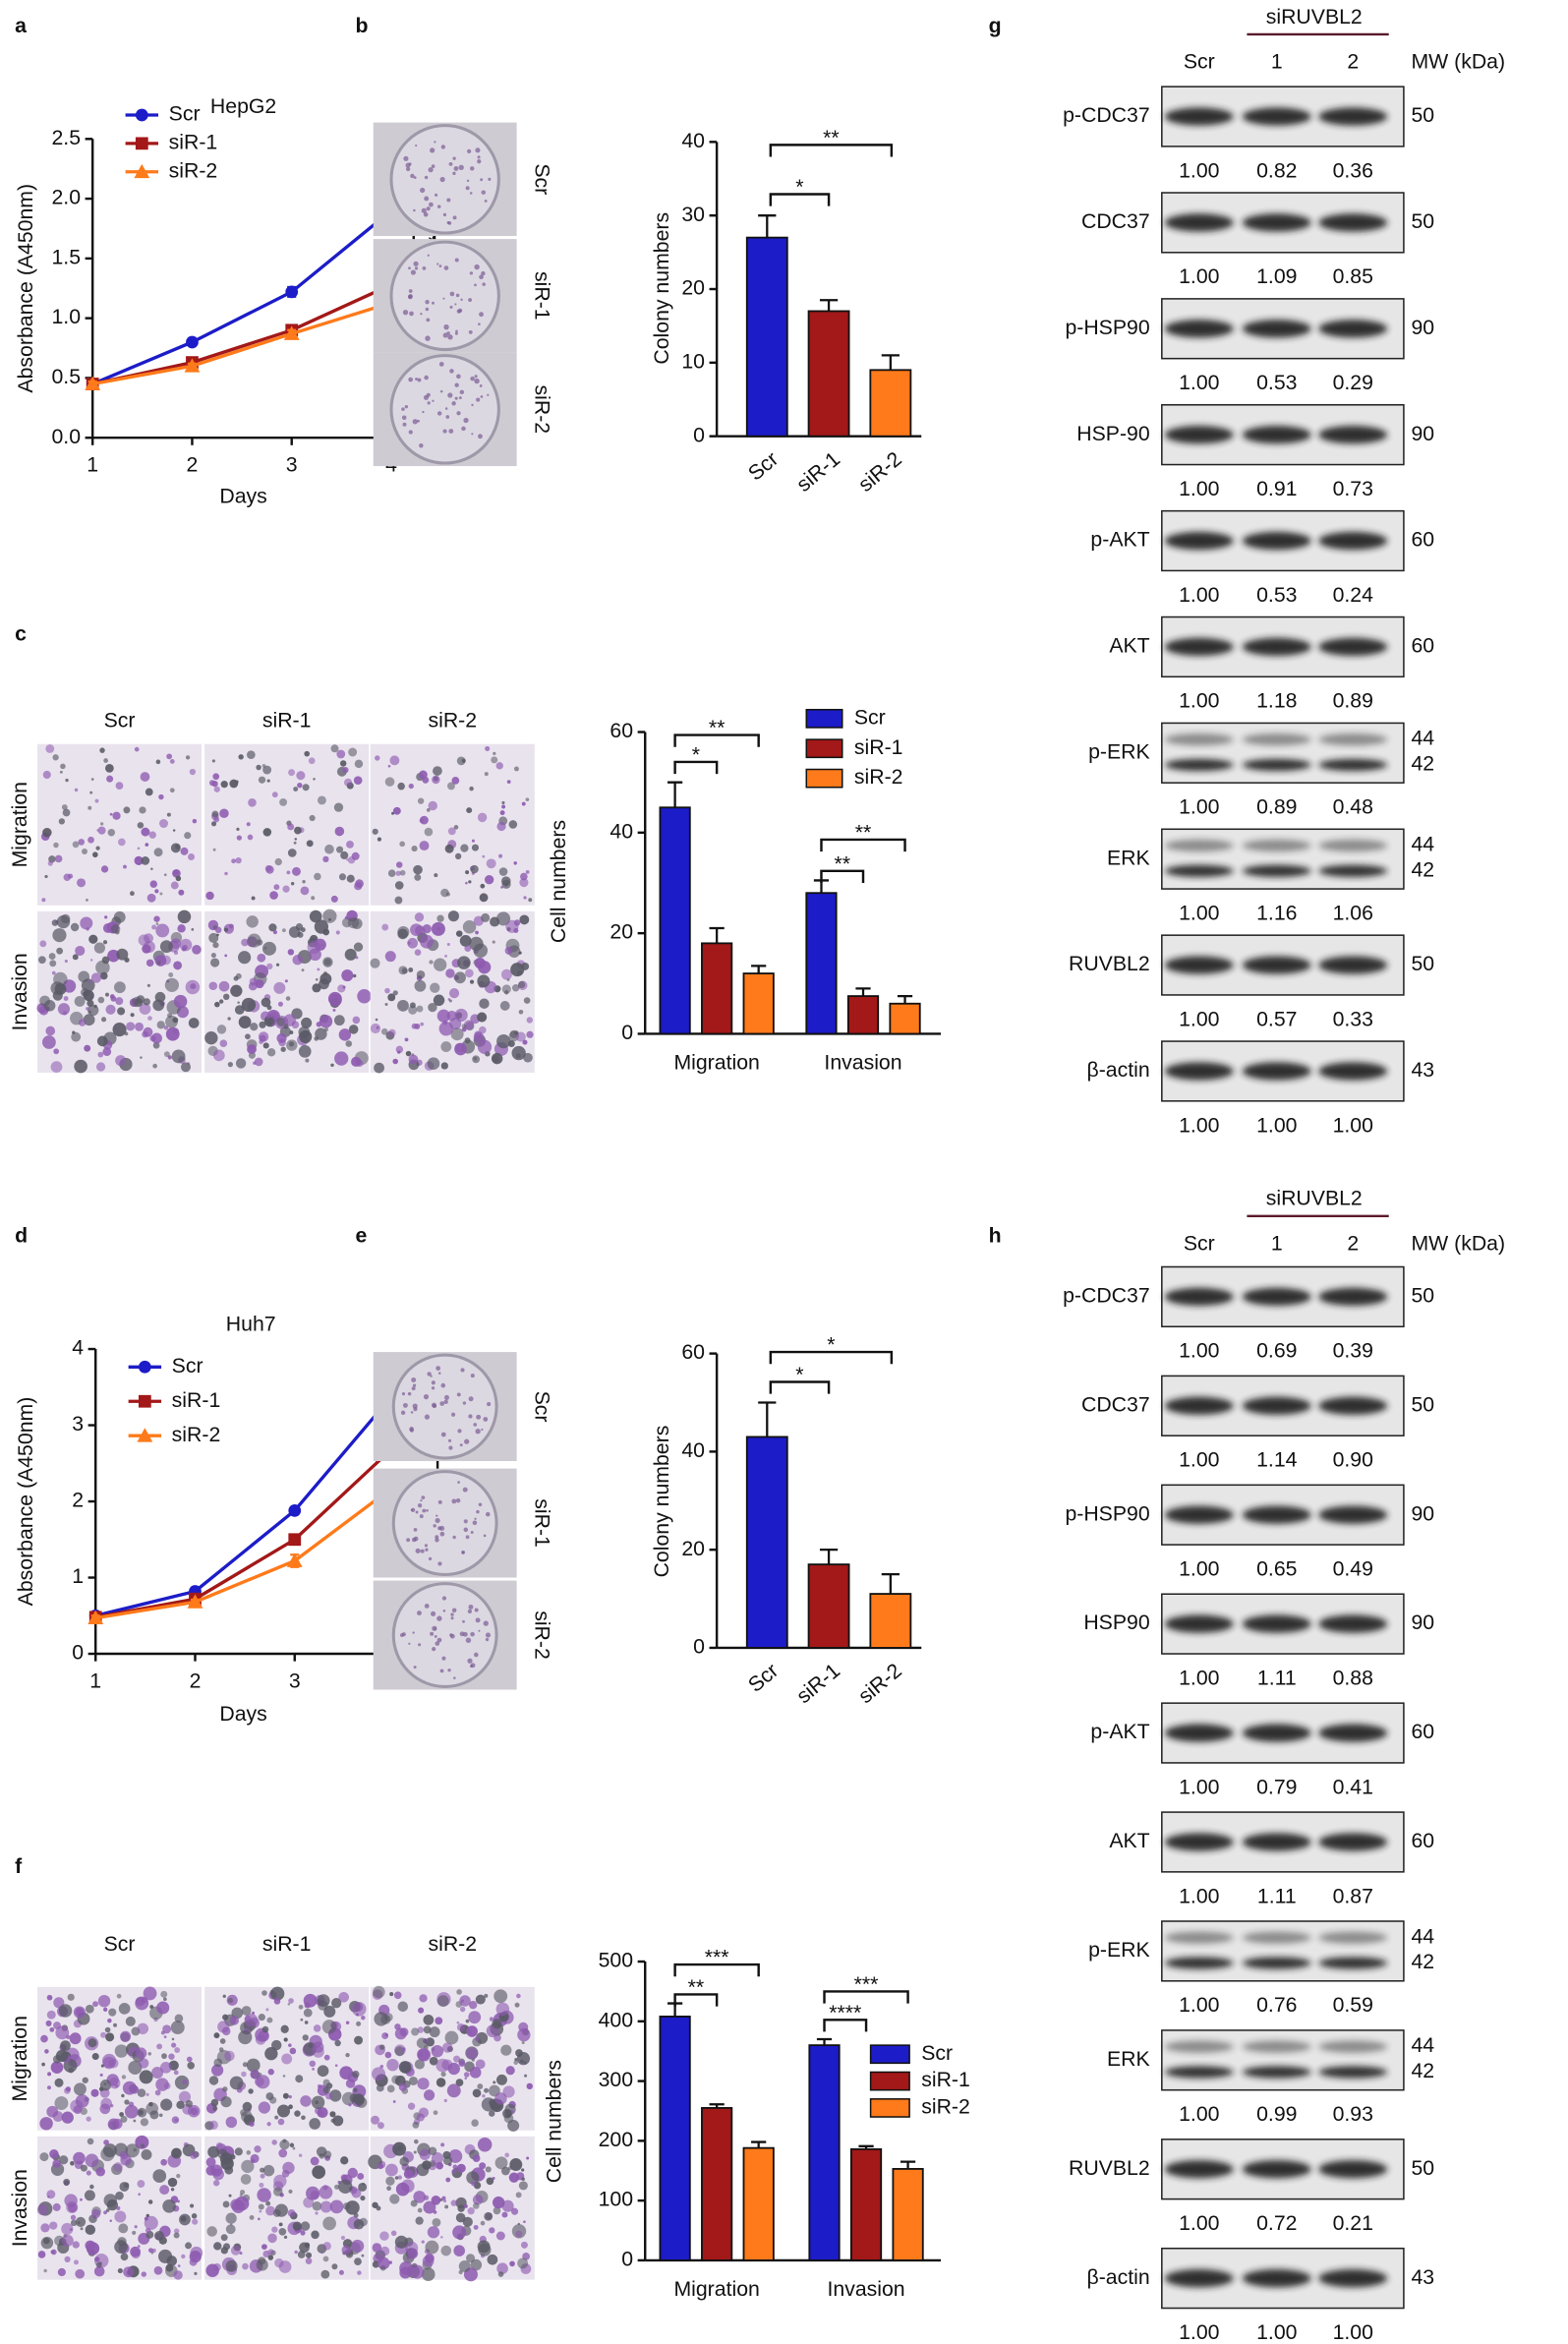 This screenshot has height=2344, width=1568. Describe the element at coordinates (1422, 869) in the screenshot. I see `mw-value: 42` at that location.